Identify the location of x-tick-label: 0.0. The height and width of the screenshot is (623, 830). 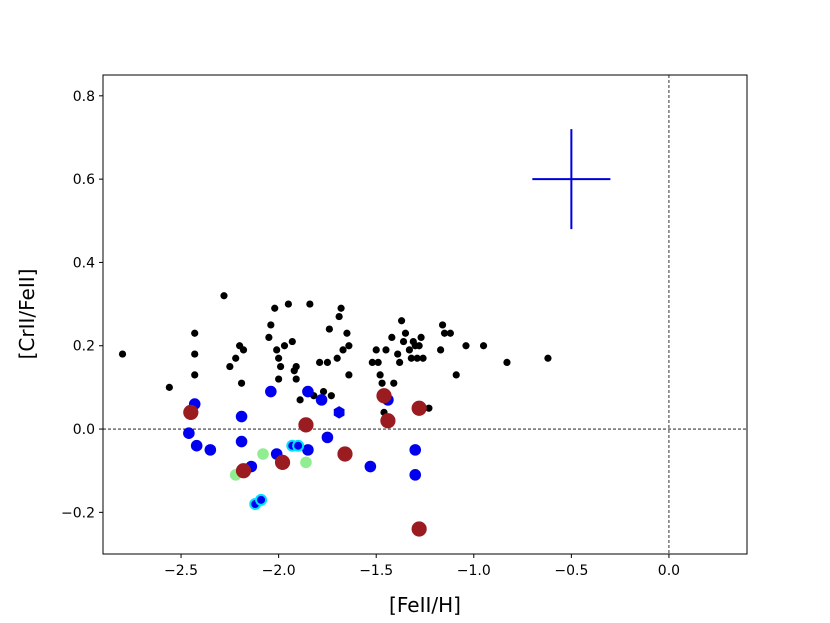
(669, 571).